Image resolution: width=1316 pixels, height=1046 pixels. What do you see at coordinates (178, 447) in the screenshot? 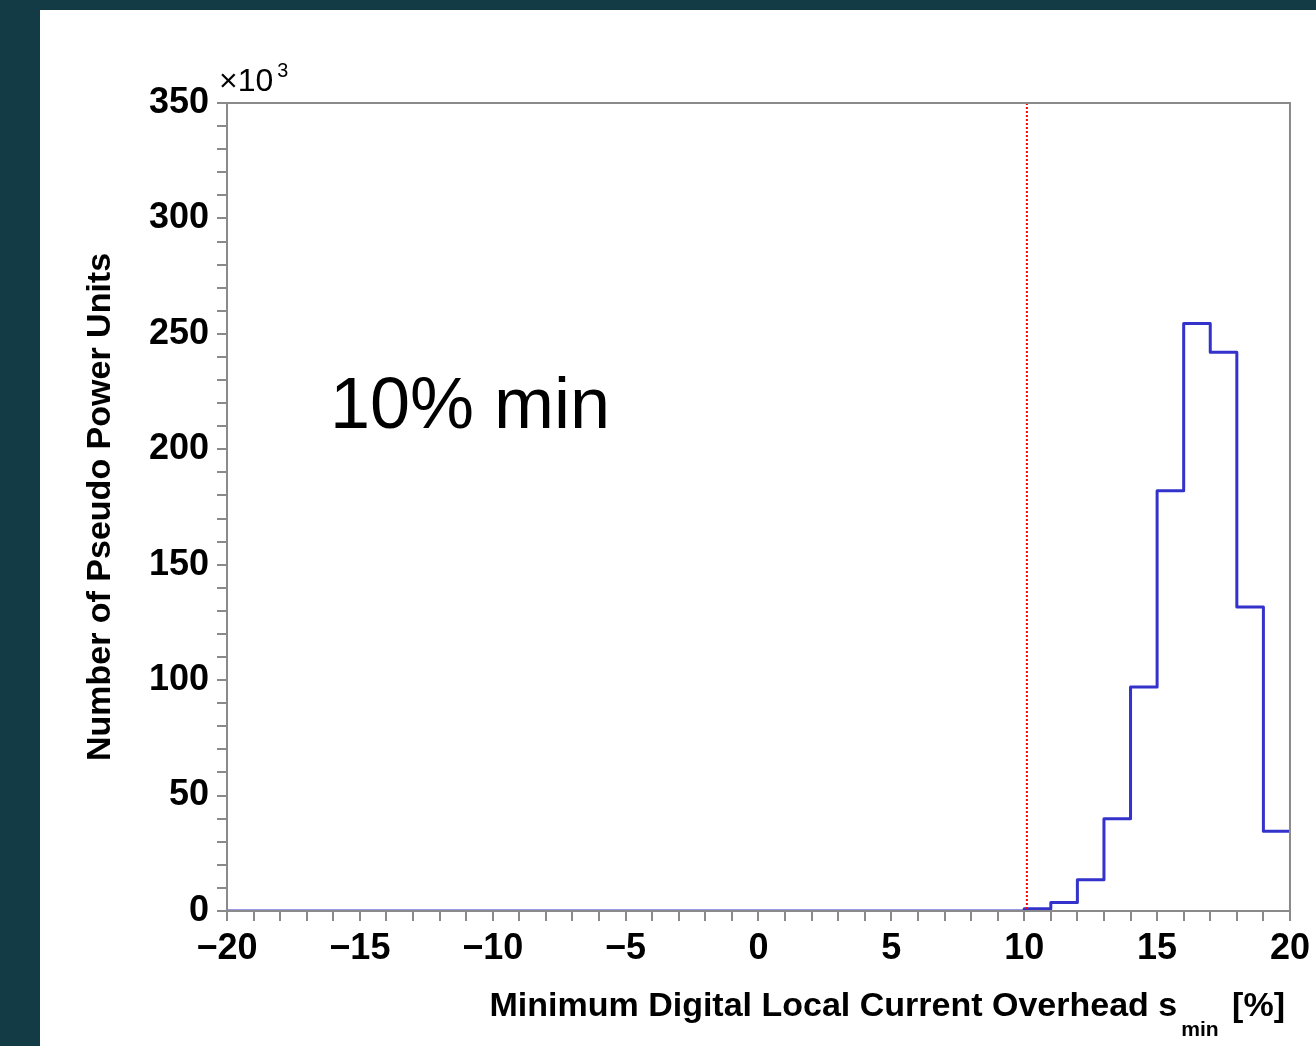
I see `y-tick-label: 200` at bounding box center [178, 447].